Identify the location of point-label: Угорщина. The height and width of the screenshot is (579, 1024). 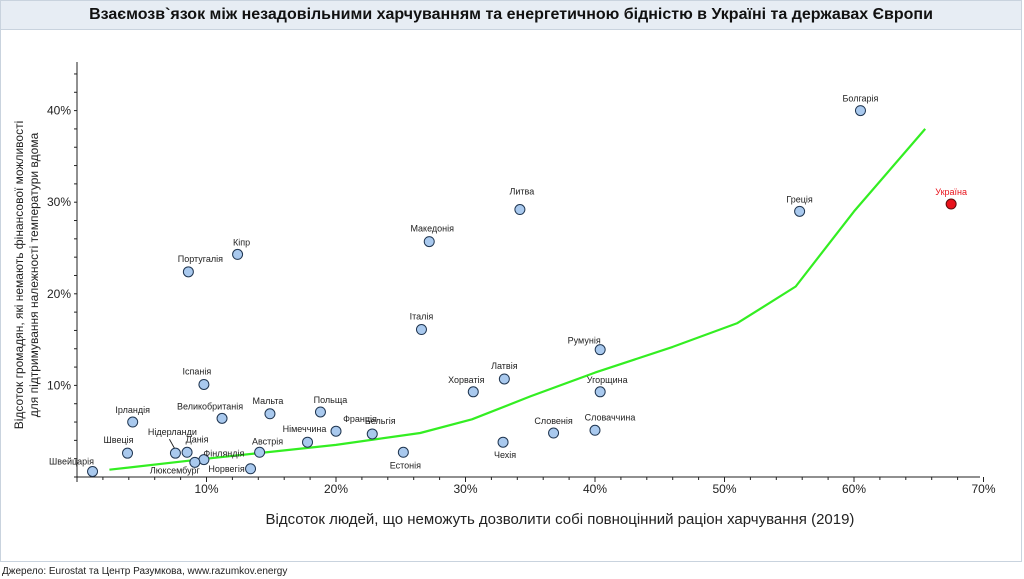
(607, 380).